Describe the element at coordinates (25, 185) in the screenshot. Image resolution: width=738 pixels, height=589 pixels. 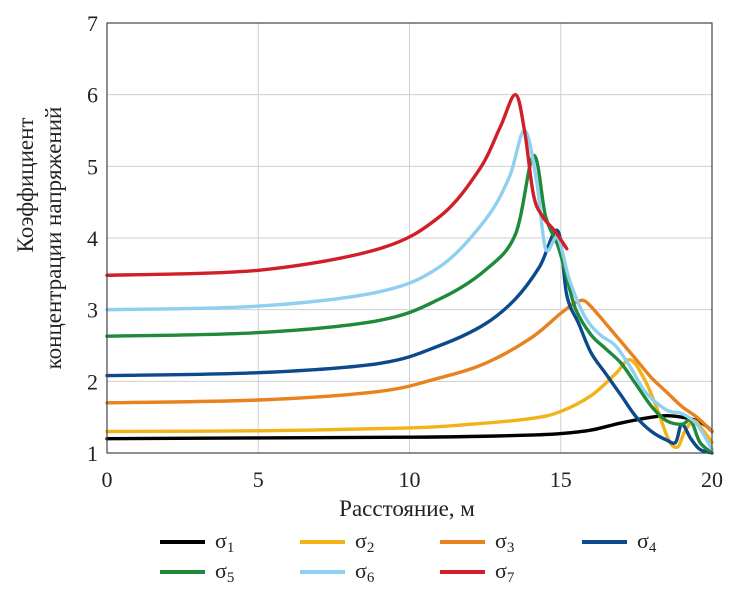
I see `y-axis-label-line1: Коэффициент` at that location.